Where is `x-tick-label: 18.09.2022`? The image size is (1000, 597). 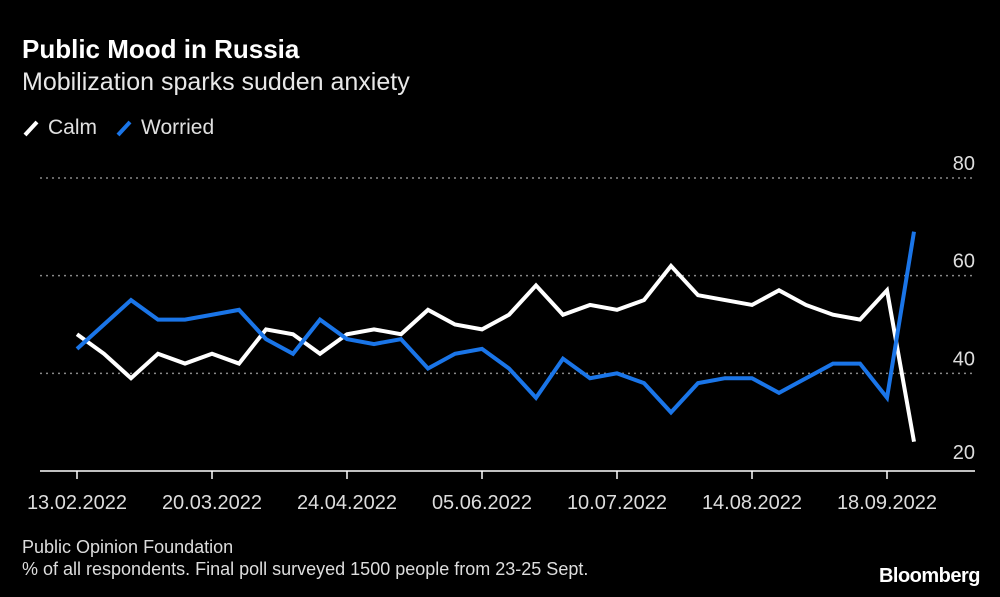 x-tick-label: 18.09.2022 is located at coordinates (887, 503).